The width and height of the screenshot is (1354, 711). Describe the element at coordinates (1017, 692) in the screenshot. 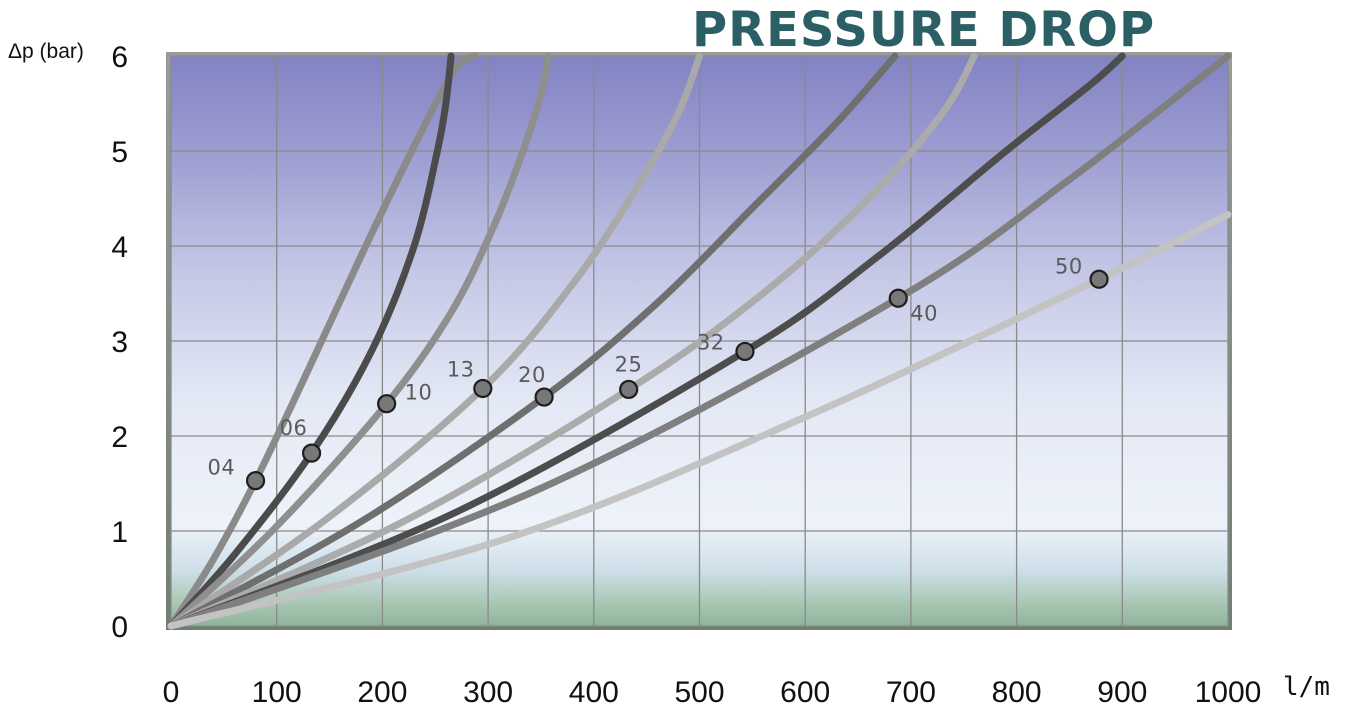

I see `x-tick-label: 800` at that location.